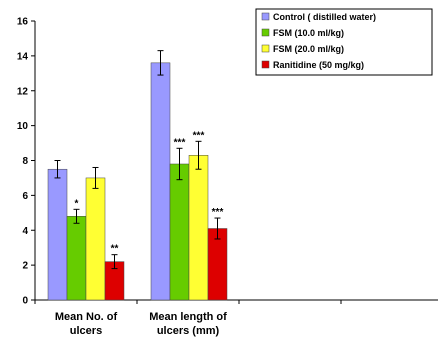  Describe the element at coordinates (308, 49) in the screenshot. I see `legend-label: FSM (20.0 ml/kg)` at that location.